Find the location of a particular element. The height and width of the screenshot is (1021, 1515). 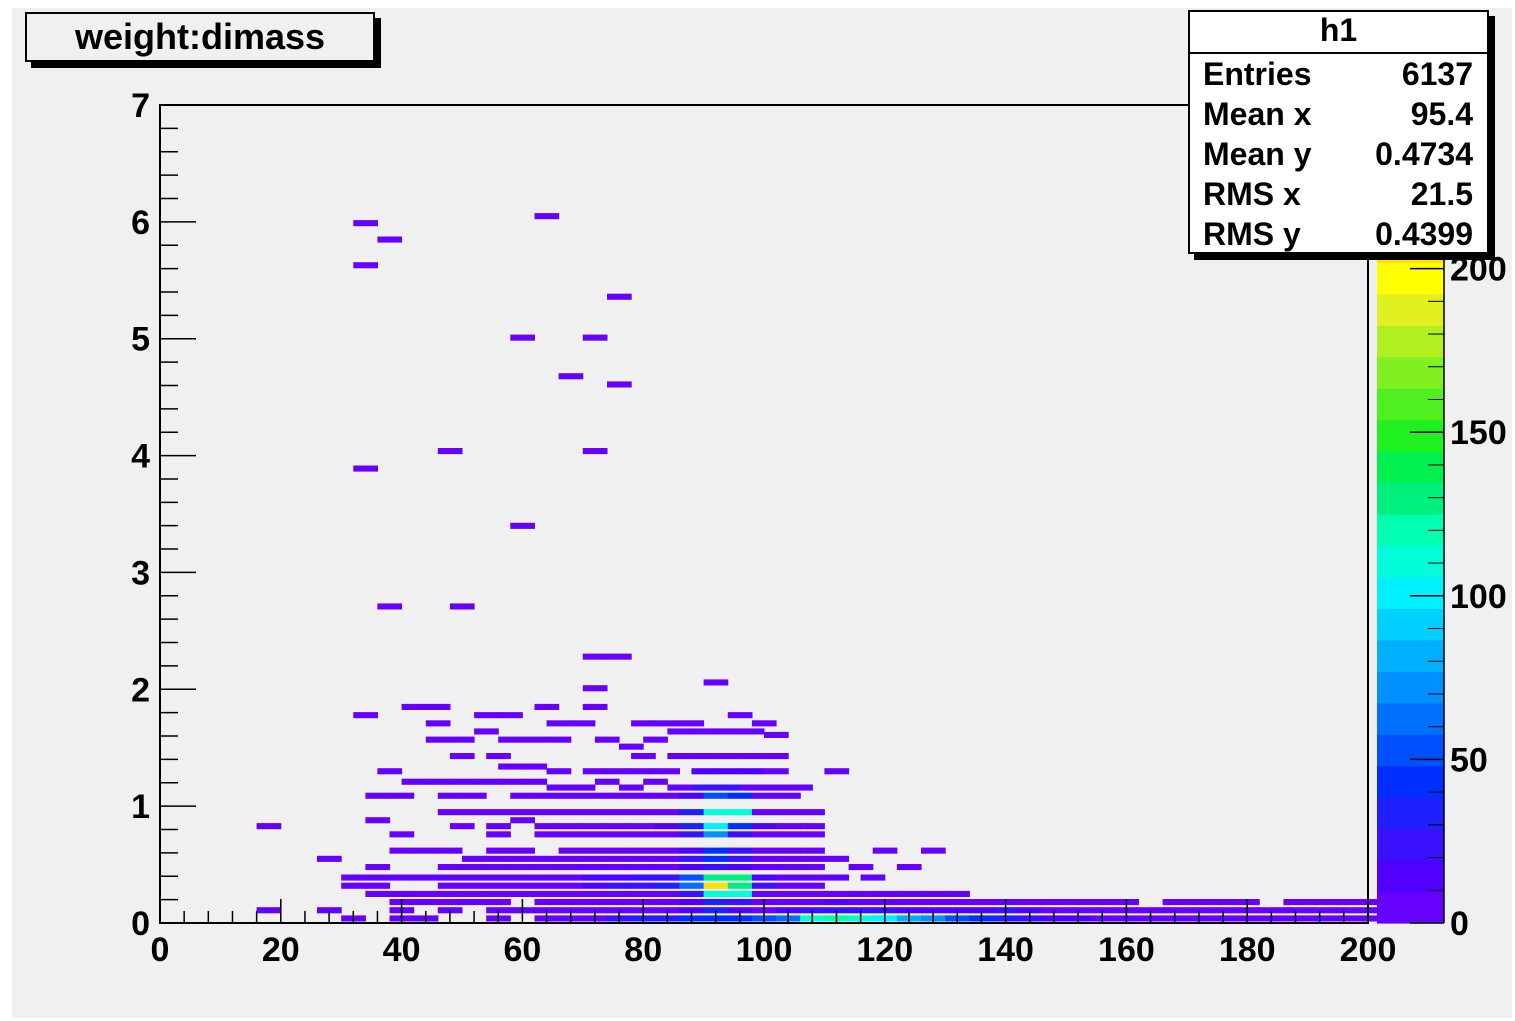

y-tick-label: 5 is located at coordinates (140, 340).